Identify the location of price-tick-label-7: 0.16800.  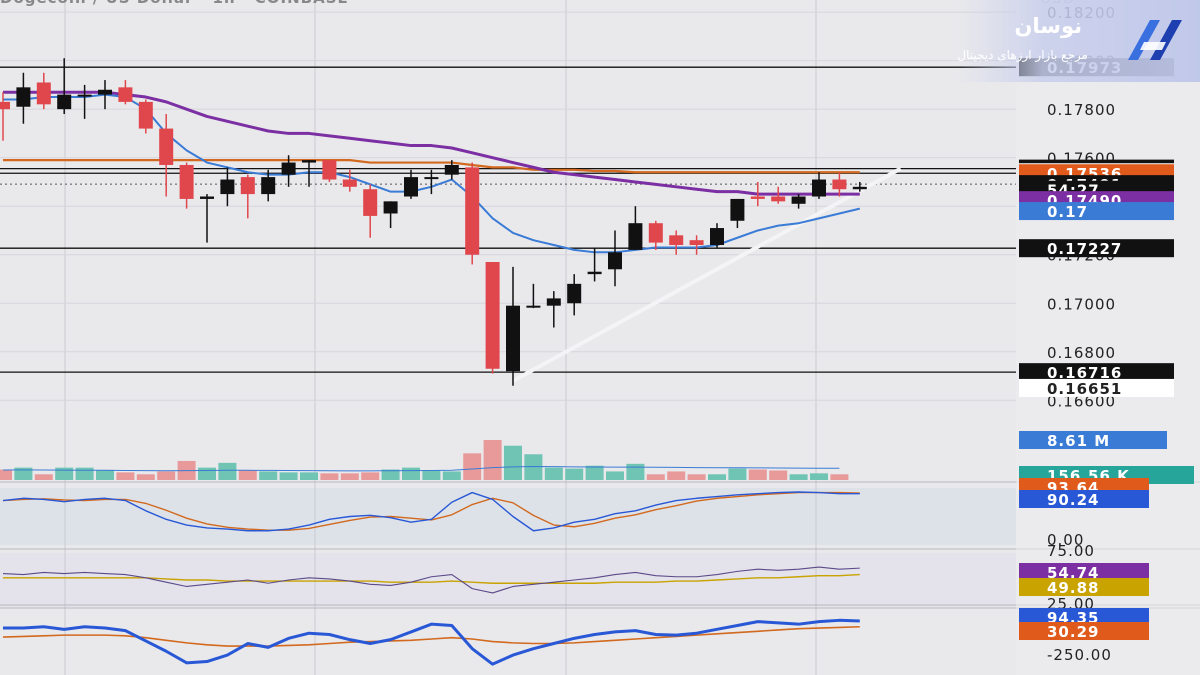
(1081, 353).